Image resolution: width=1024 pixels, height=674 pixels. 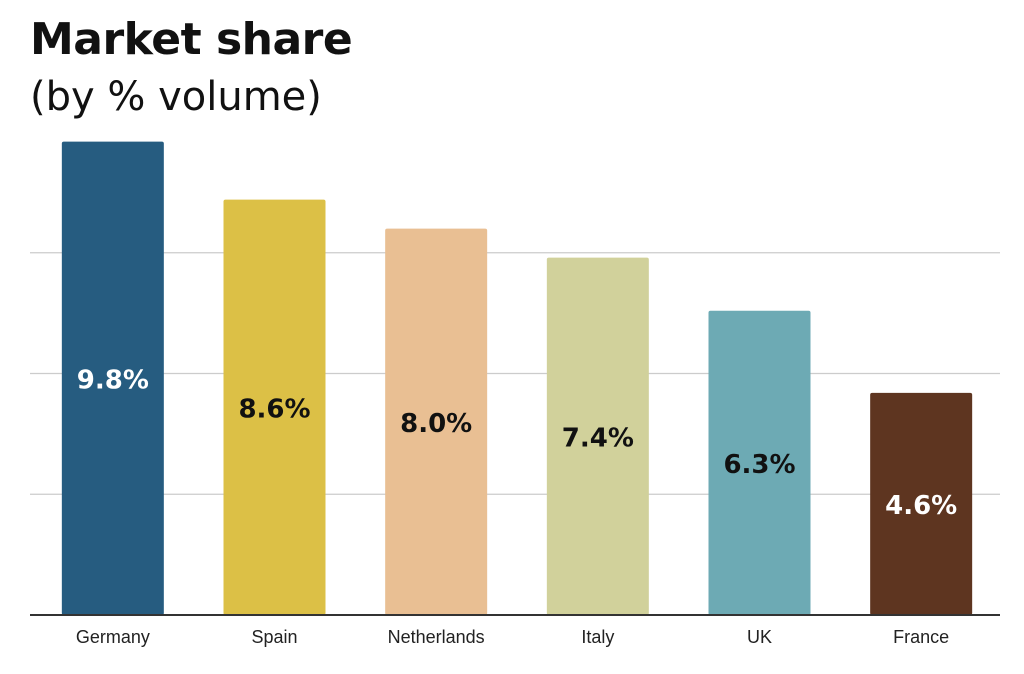 I want to click on value-label-italy: 7.4%, so click(x=598, y=438).